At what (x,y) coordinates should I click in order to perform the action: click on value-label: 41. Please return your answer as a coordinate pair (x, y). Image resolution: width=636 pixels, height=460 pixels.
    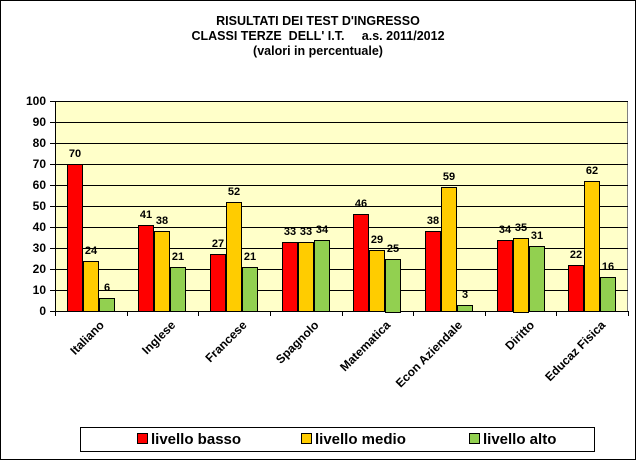
    Looking at the image, I should click on (146, 215).